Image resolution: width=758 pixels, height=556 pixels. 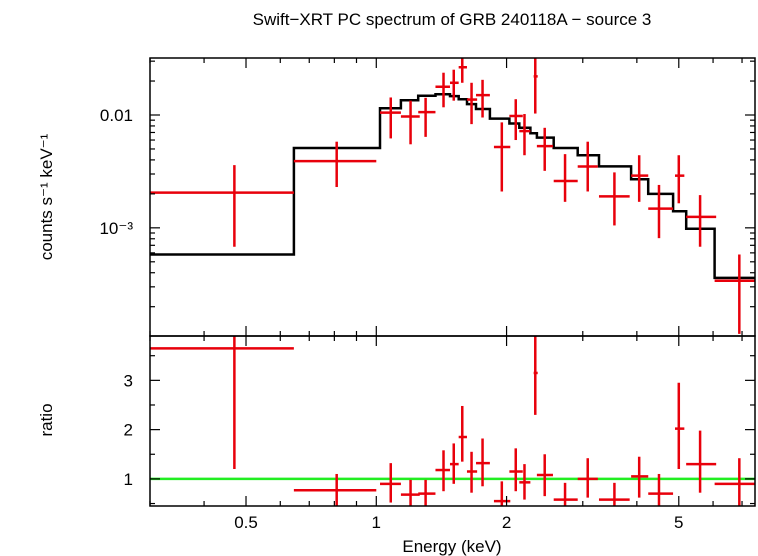 I want to click on y-tick-label: 3, so click(x=128, y=380).